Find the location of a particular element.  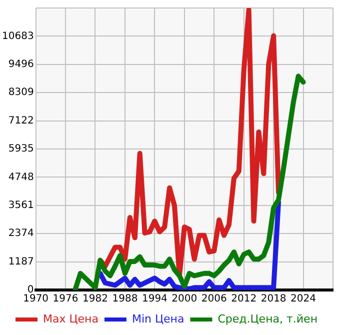

y-tick-label: 7122 is located at coordinates (21, 120).